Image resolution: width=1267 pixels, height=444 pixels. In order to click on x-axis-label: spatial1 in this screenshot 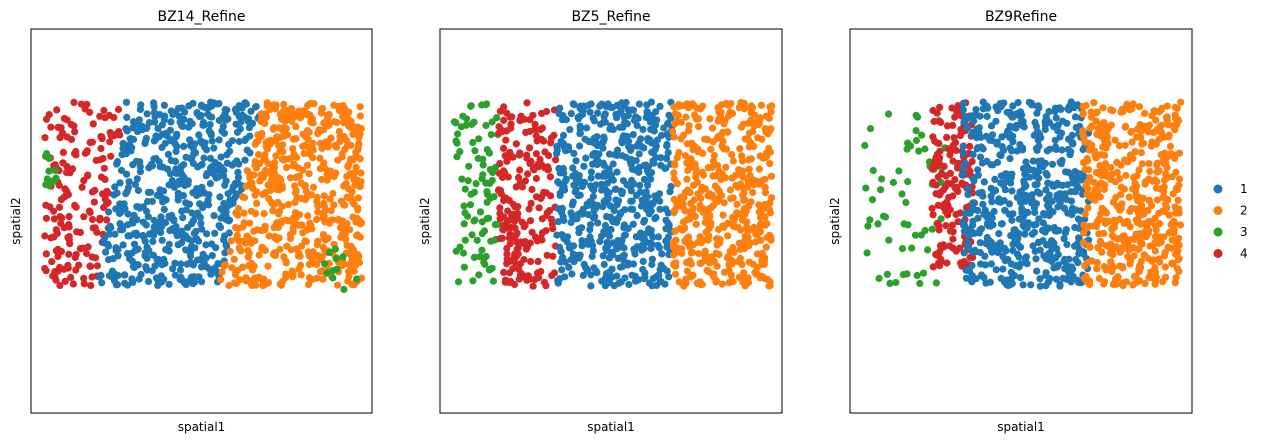, I will do `click(611, 427)`.